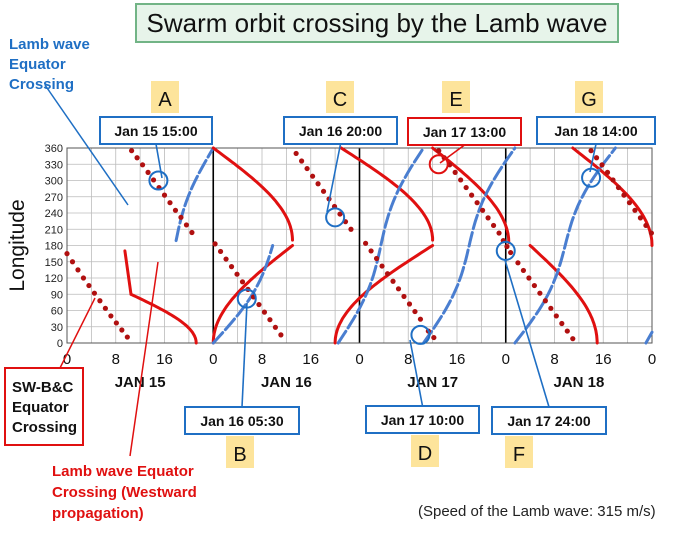 This screenshot has width=685, height=534. What do you see at coordinates (57, 312) in the screenshot?
I see `y-tick-label: 60` at bounding box center [57, 312].